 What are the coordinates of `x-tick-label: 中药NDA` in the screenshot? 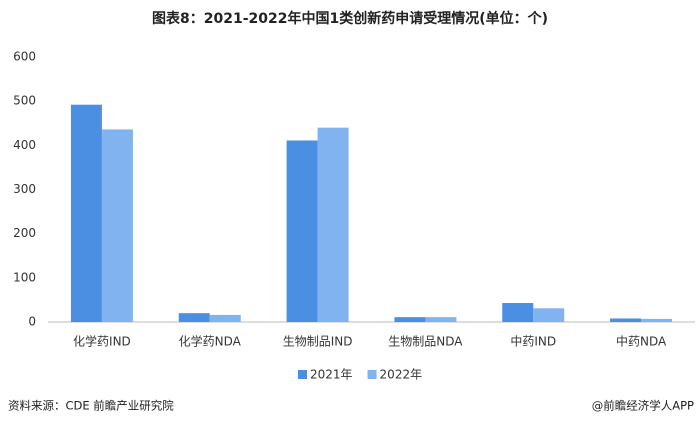 It's located at (641, 341).